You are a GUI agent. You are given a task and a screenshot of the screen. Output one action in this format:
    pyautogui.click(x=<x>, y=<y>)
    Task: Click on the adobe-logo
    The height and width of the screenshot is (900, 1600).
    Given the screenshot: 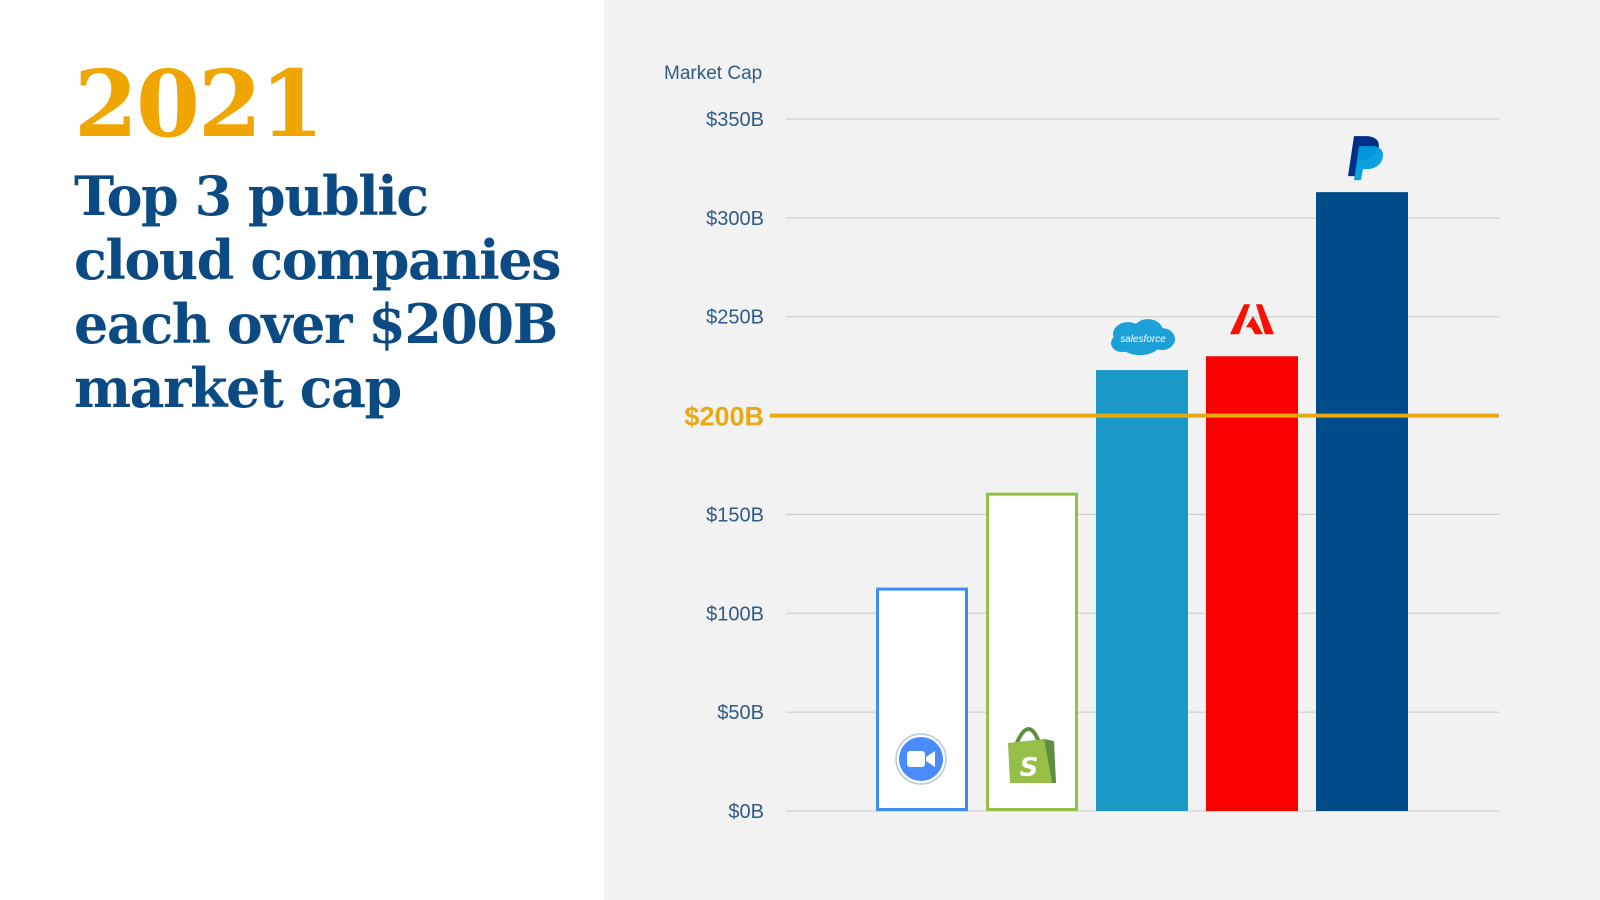 What is the action you would take?
    pyautogui.click(x=1252, y=319)
    